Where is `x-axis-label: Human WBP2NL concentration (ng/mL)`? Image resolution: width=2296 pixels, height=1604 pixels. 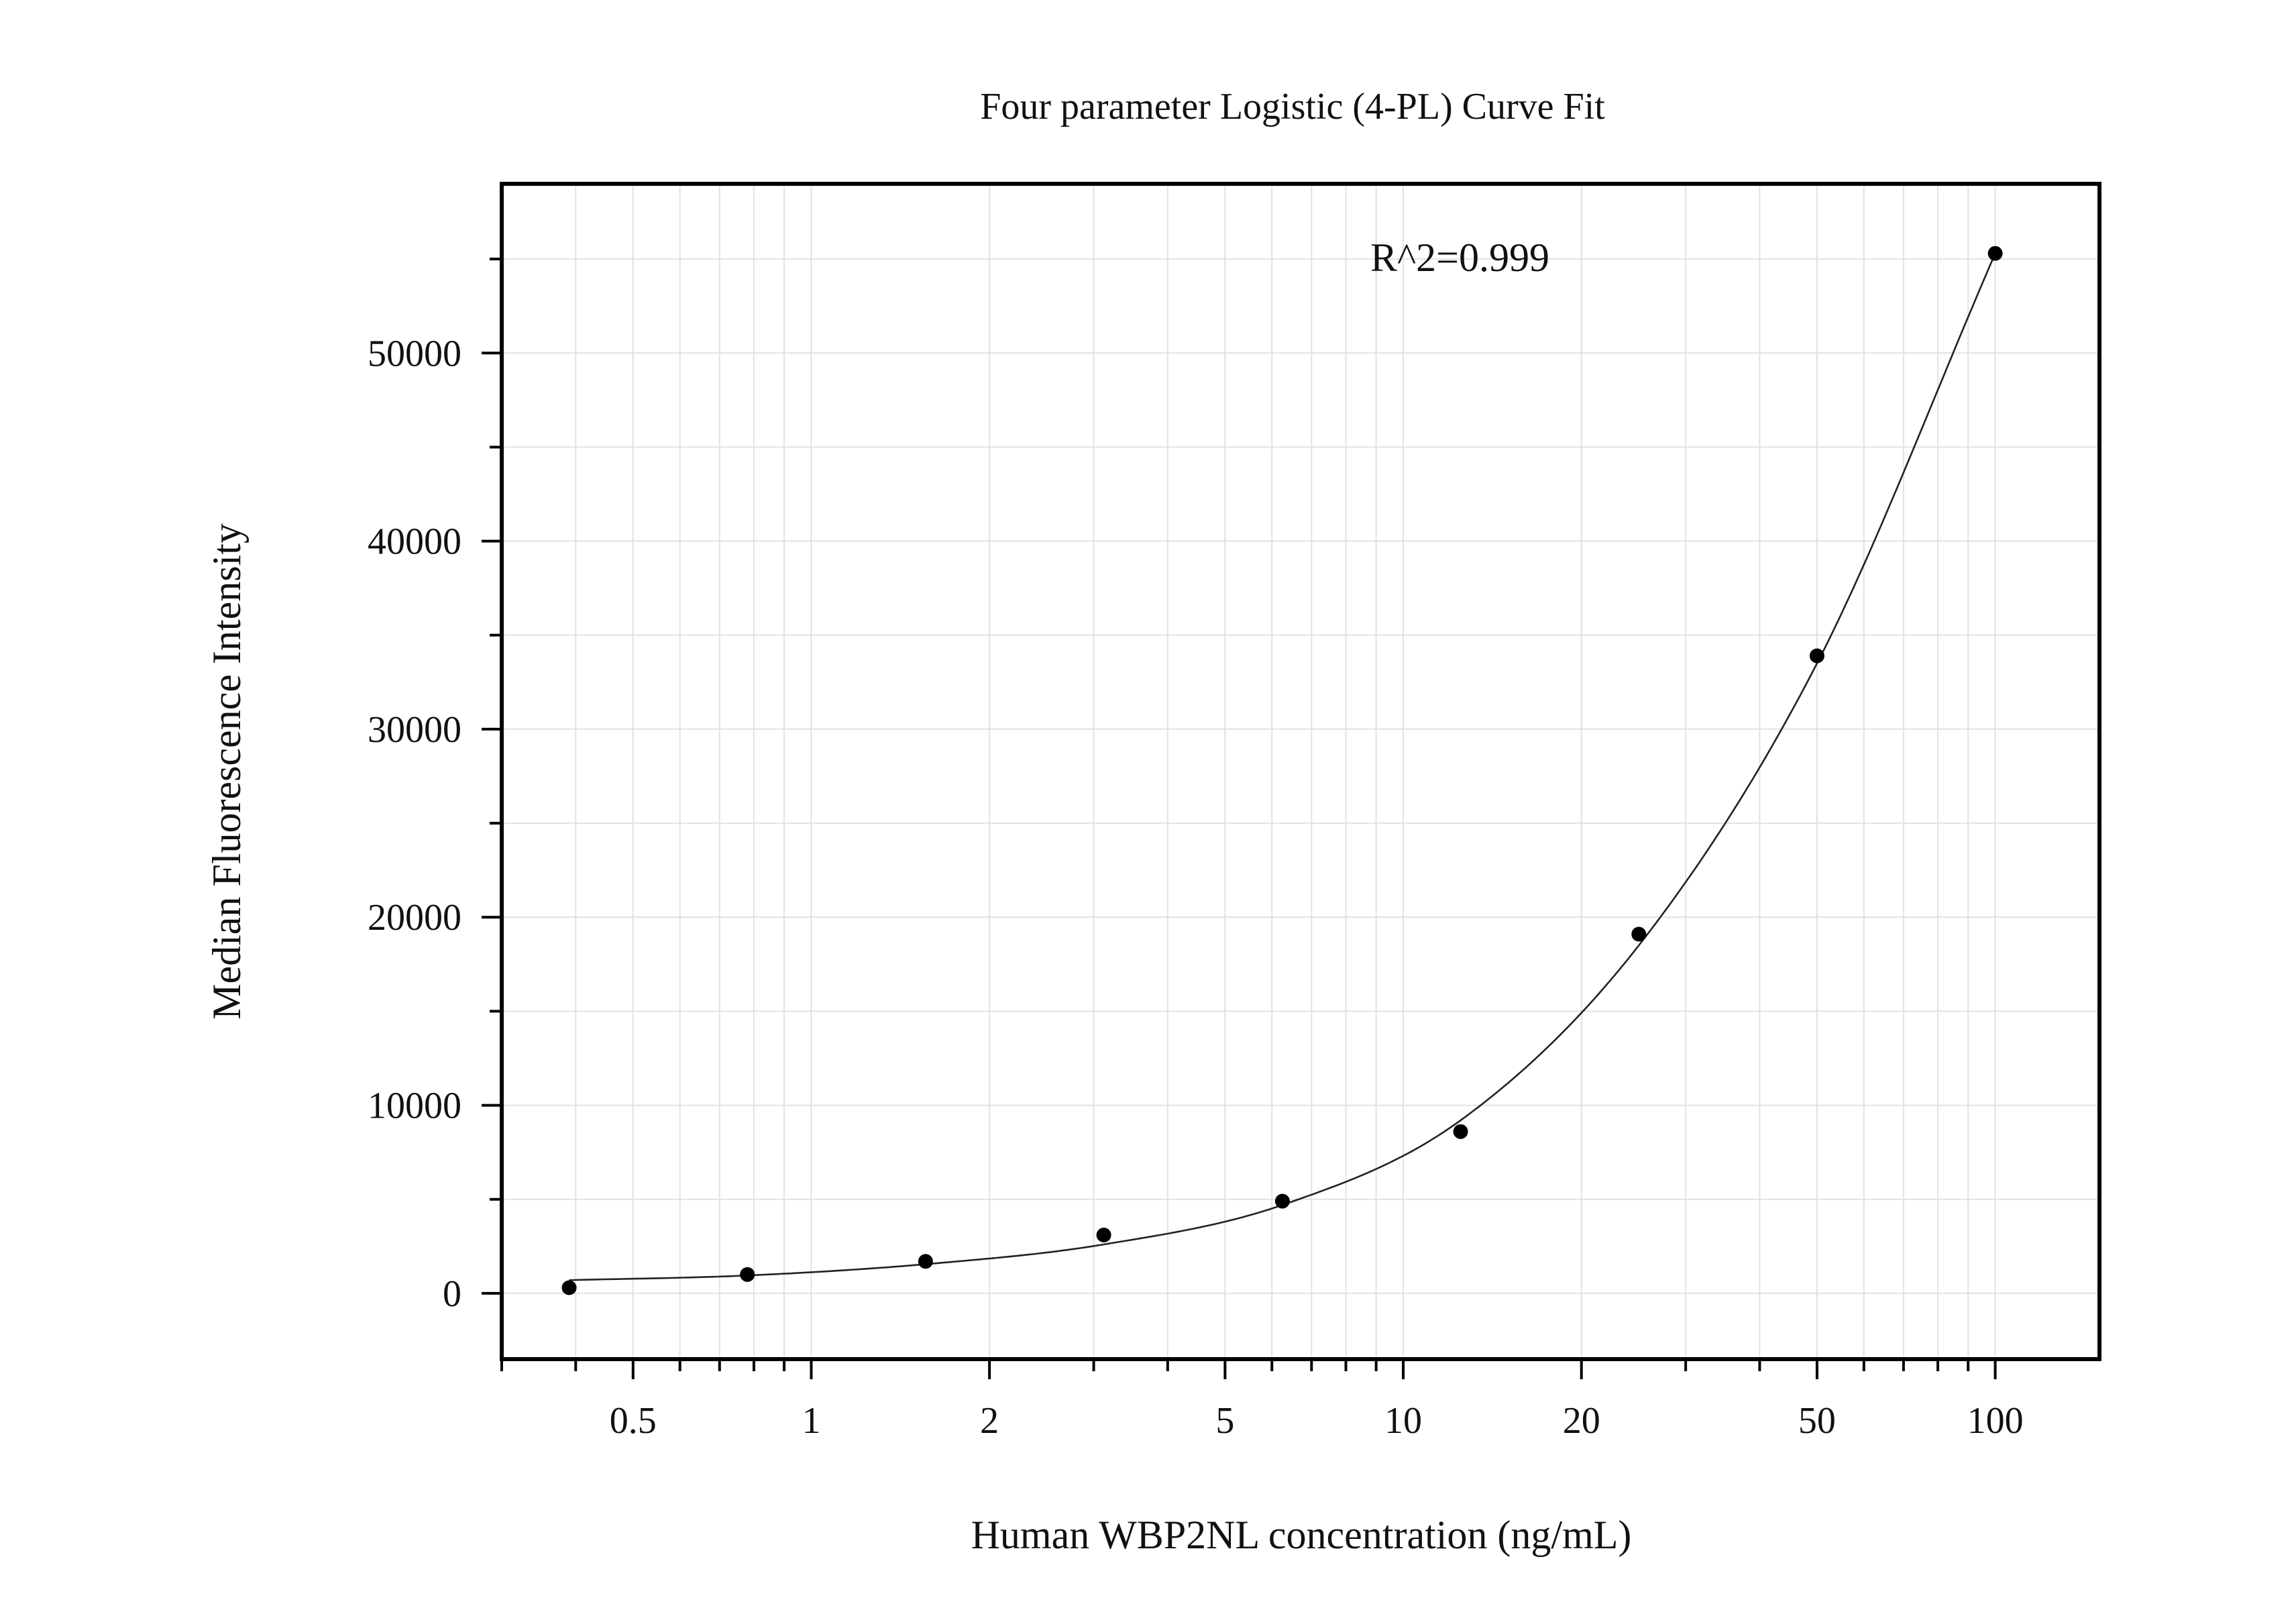
x-axis-label: Human WBP2NL concentration (ng/mL) is located at coordinates (1301, 1535).